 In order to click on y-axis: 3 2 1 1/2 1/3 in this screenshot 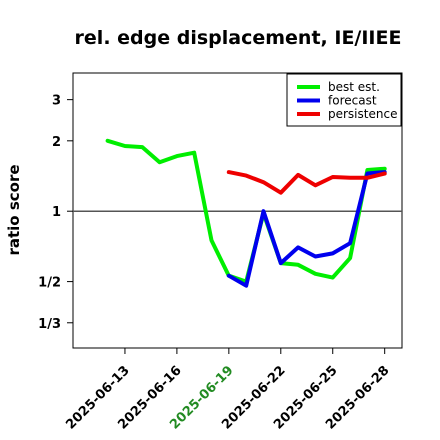, I will do `click(55, 213)`.